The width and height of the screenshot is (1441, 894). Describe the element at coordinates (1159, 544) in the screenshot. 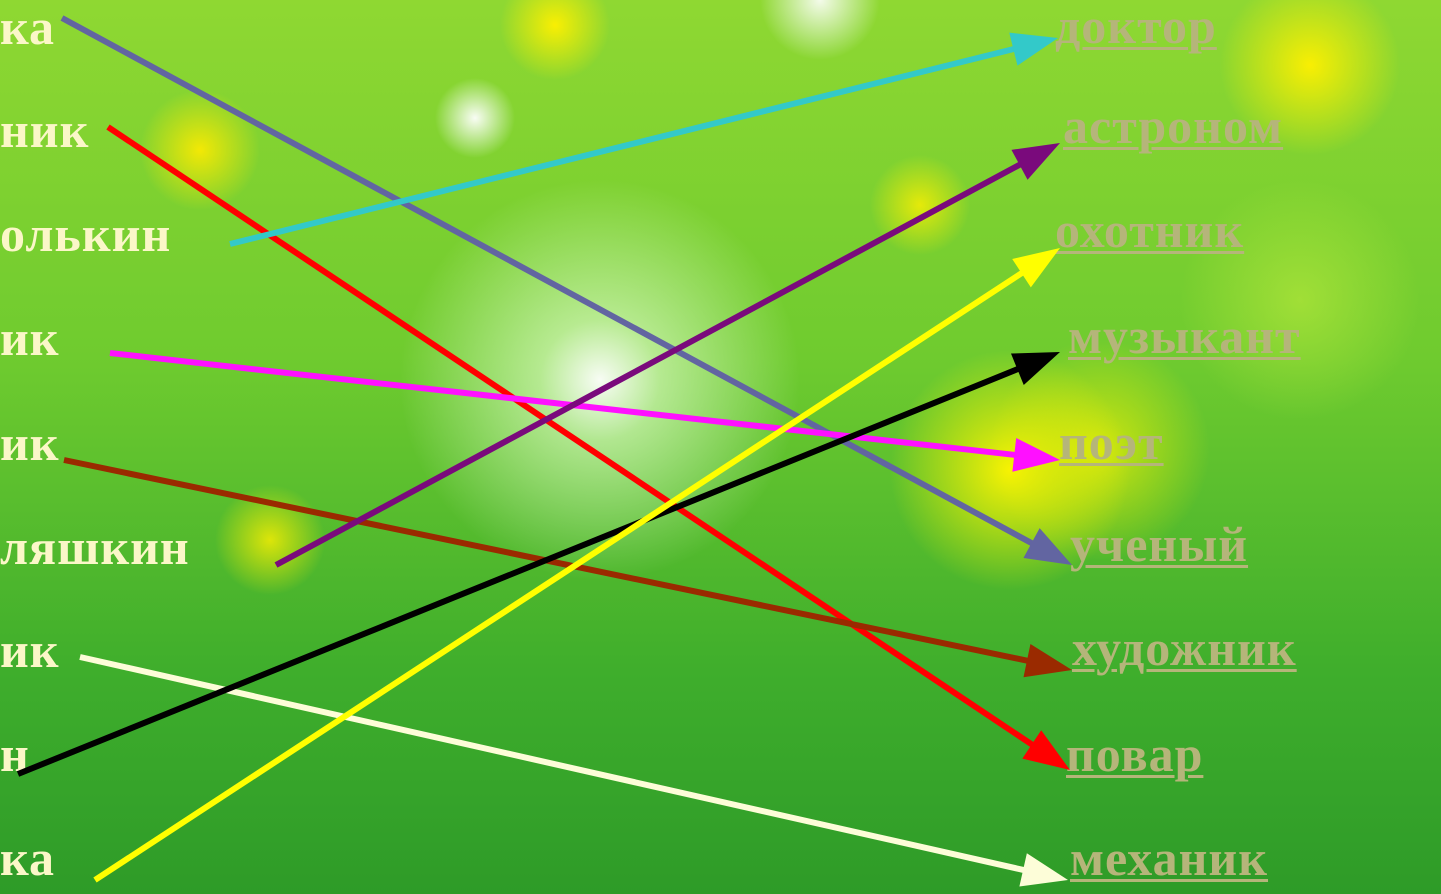

I see `link-uchenyi: ученый` at that location.